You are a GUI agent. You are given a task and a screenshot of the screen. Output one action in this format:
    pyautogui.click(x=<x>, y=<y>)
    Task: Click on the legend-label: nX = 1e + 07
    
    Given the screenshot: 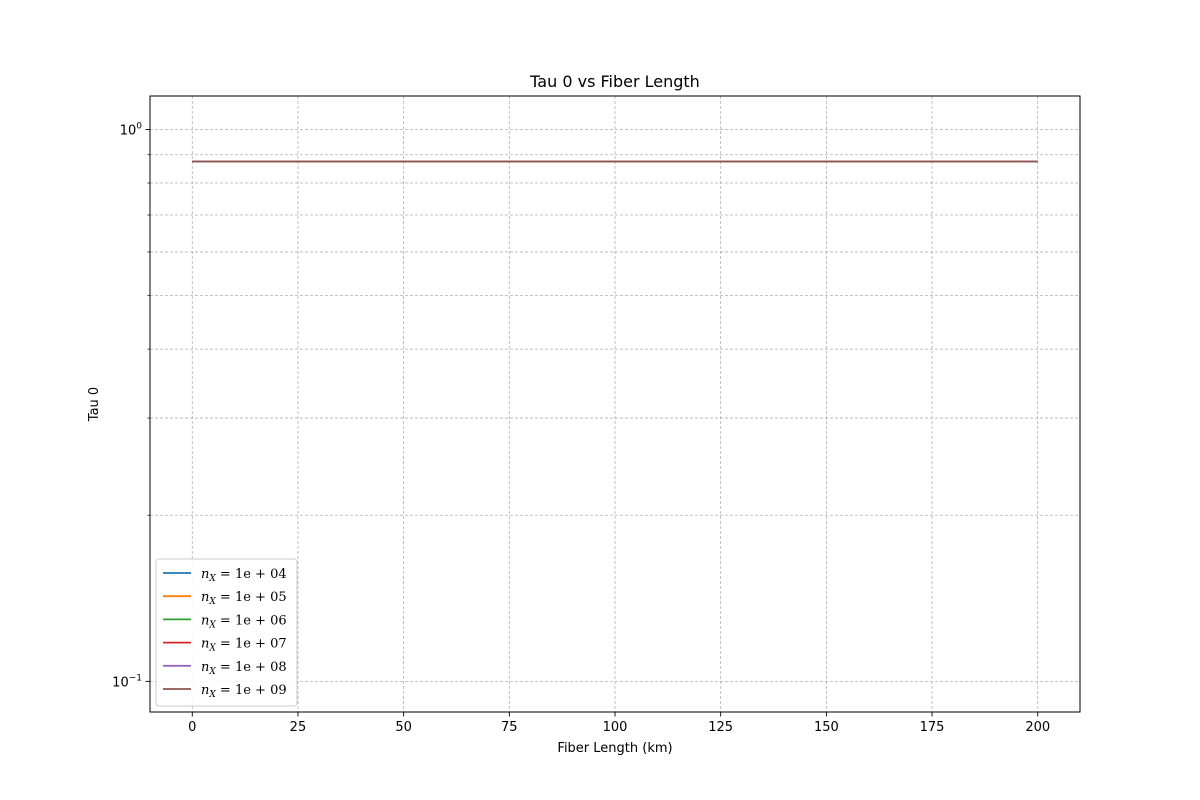 What is the action you would take?
    pyautogui.click(x=244, y=645)
    